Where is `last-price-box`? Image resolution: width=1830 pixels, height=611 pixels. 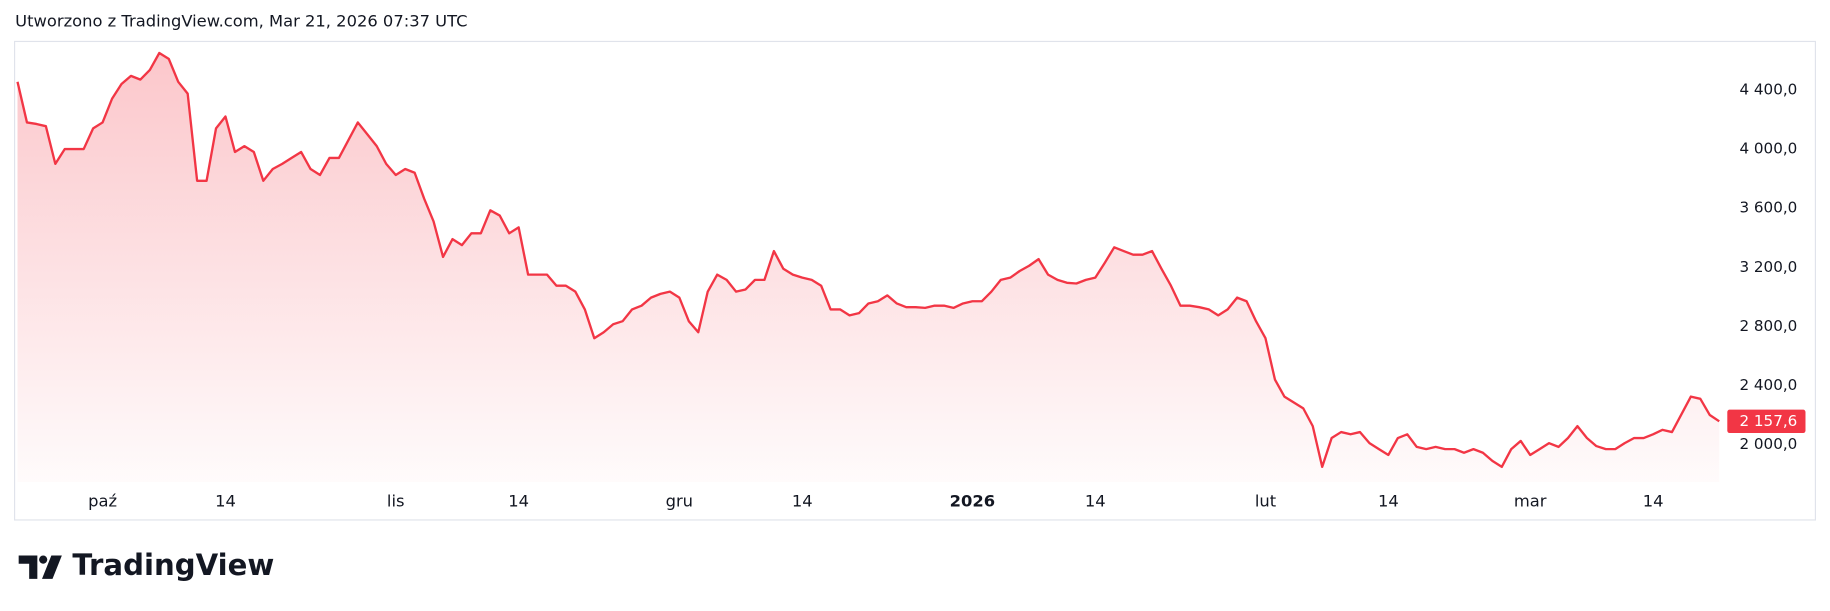
last-price-box is located at coordinates (1766, 421).